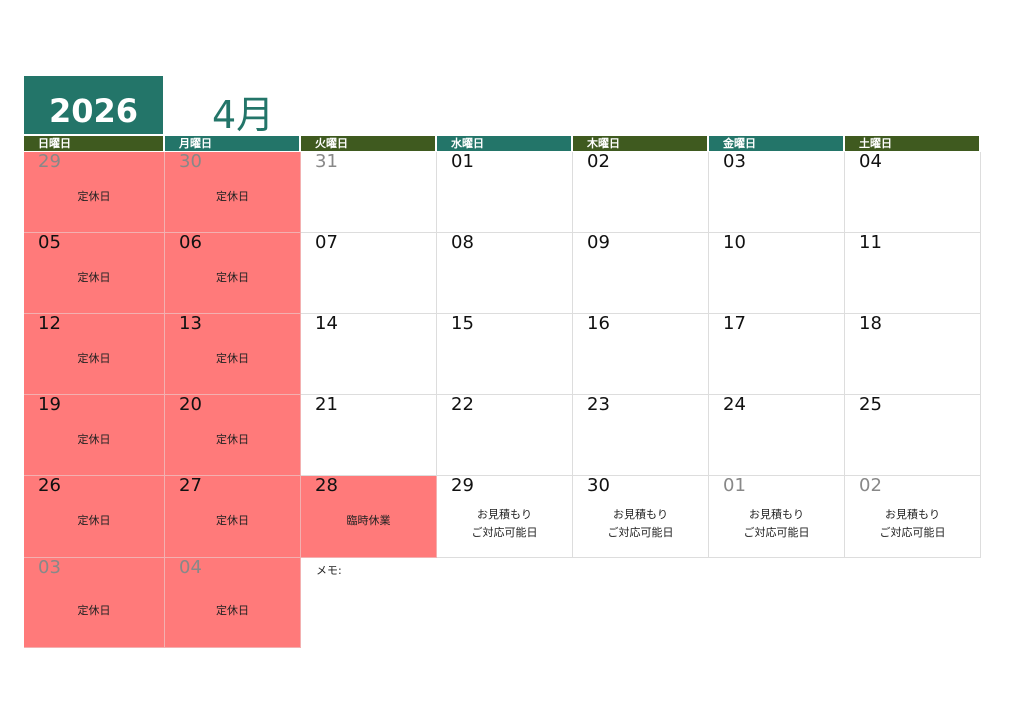 The image size is (1024, 724). I want to click on day-cell: 02 お見積もり ご対応可能日, so click(913, 517).